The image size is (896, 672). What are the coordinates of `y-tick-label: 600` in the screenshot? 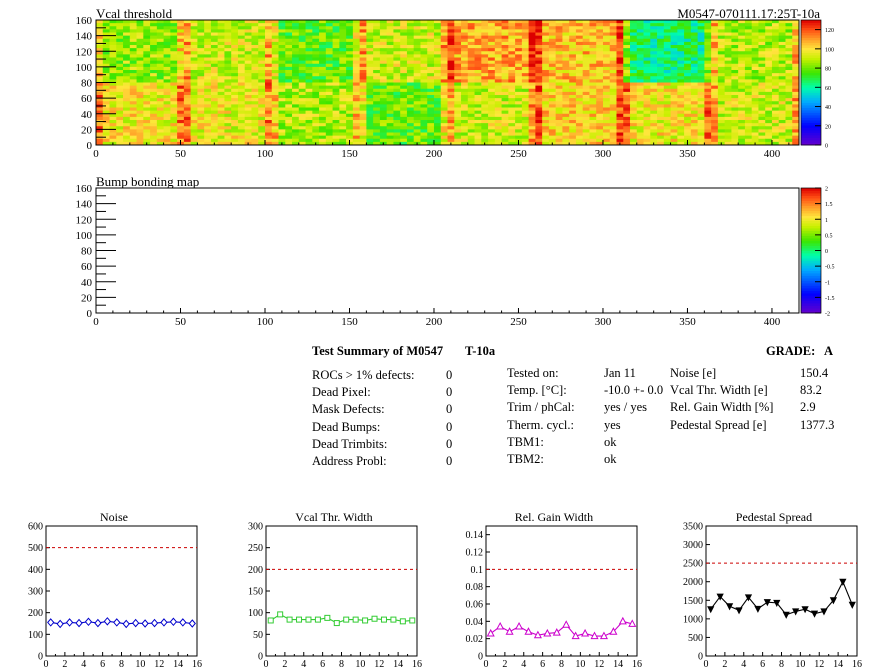 It's located at (35, 527).